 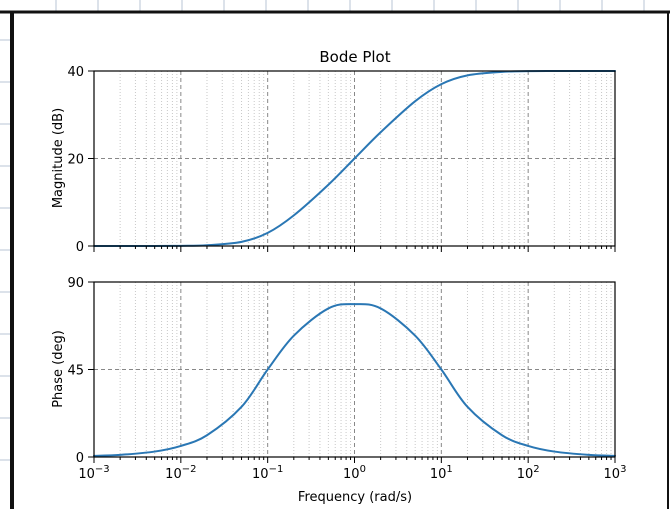 I want to click on chart-title: Bode Plot, so click(x=354, y=57).